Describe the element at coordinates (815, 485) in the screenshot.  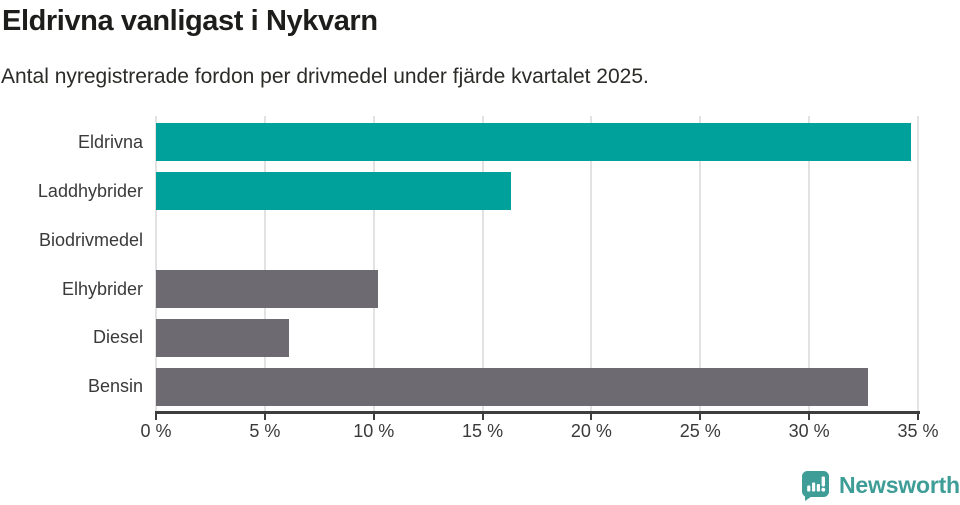
I see `bar-chart-speech-bubble-icon` at that location.